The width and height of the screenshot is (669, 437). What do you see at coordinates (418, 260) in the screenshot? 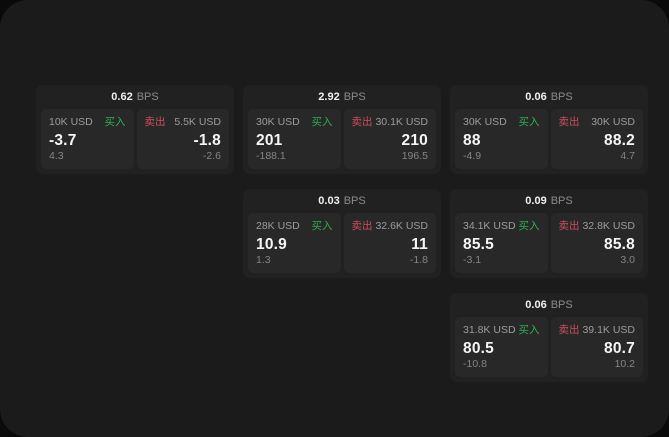
I see `sell-sub-value: -1.8` at bounding box center [418, 260].